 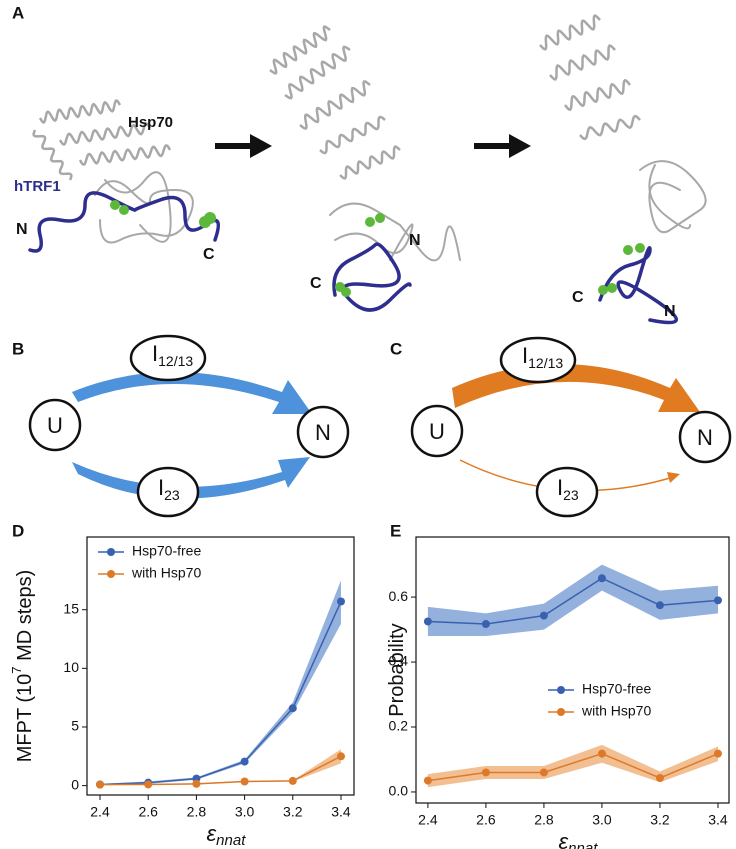 I want to click on y-axis-label: Probability, so click(x=397, y=669).